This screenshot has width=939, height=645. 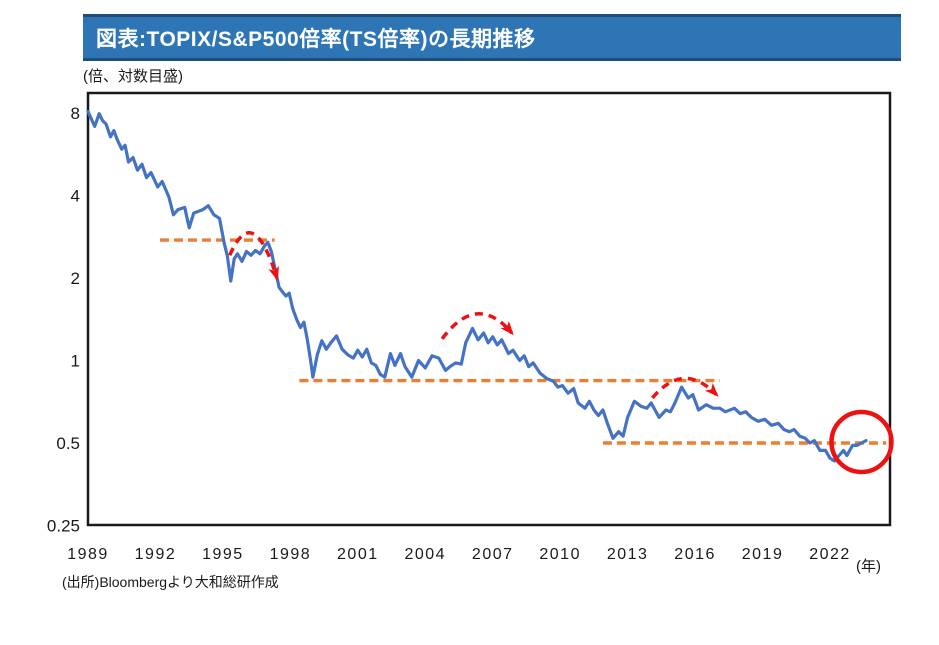 I want to click on title-bar: 図表:TOPIX/S&P500倍率(TS倍率)の長期推移, so click(x=492, y=37).